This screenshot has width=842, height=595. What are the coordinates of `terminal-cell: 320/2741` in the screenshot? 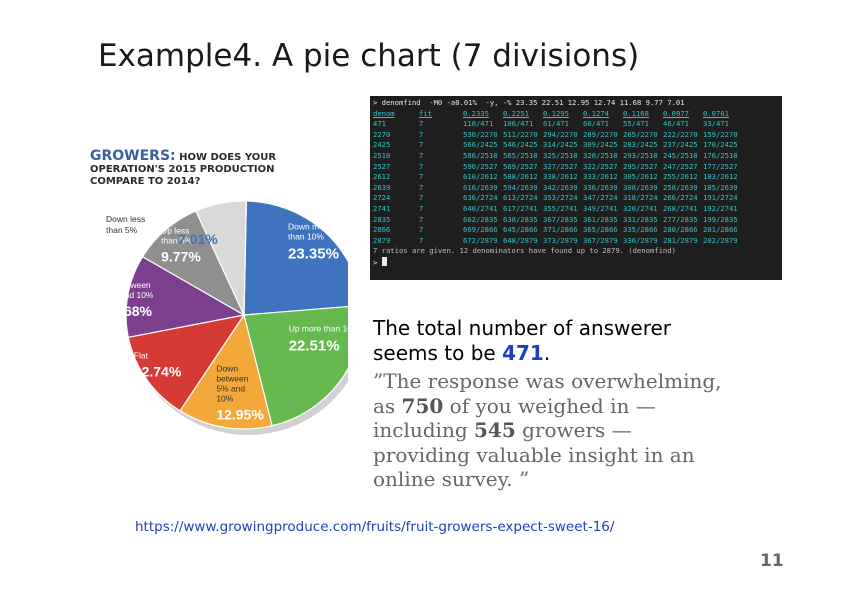 It's located at (640, 208).